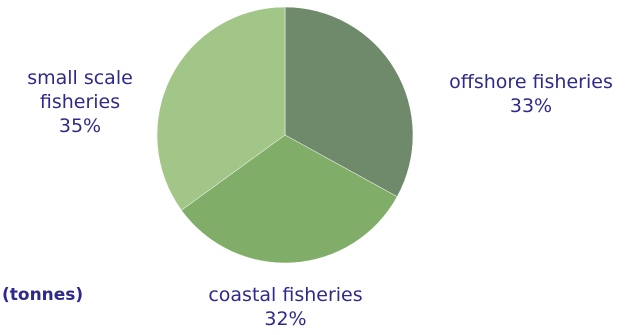 This screenshot has width=641, height=335. What do you see at coordinates (349, 101) in the screenshot?
I see `pie-slice-offshore-fisheries` at bounding box center [349, 101].